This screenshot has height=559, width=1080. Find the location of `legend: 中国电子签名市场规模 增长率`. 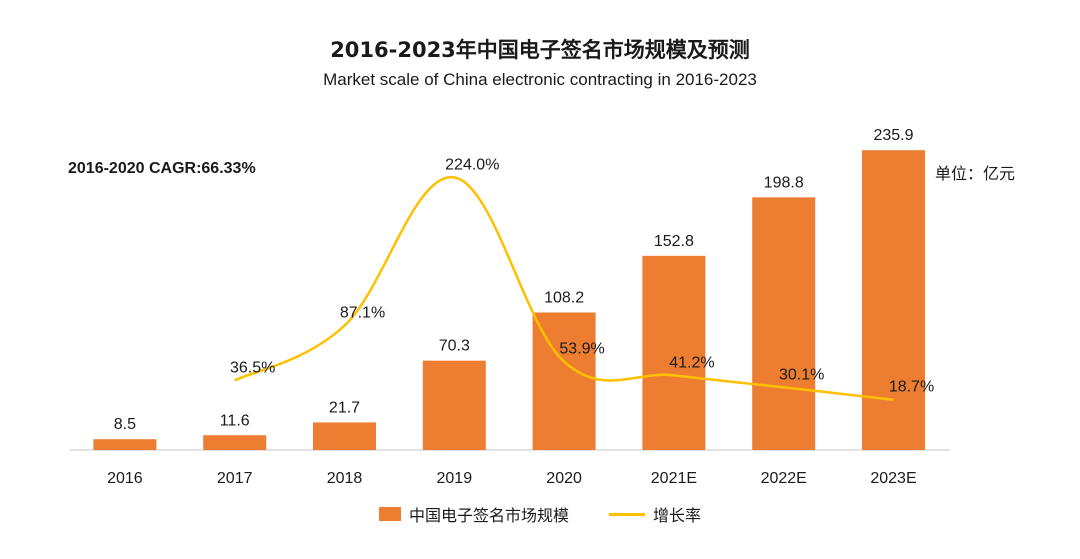

legend: 中国电子签名市场规模 增长率 is located at coordinates (540, 514).